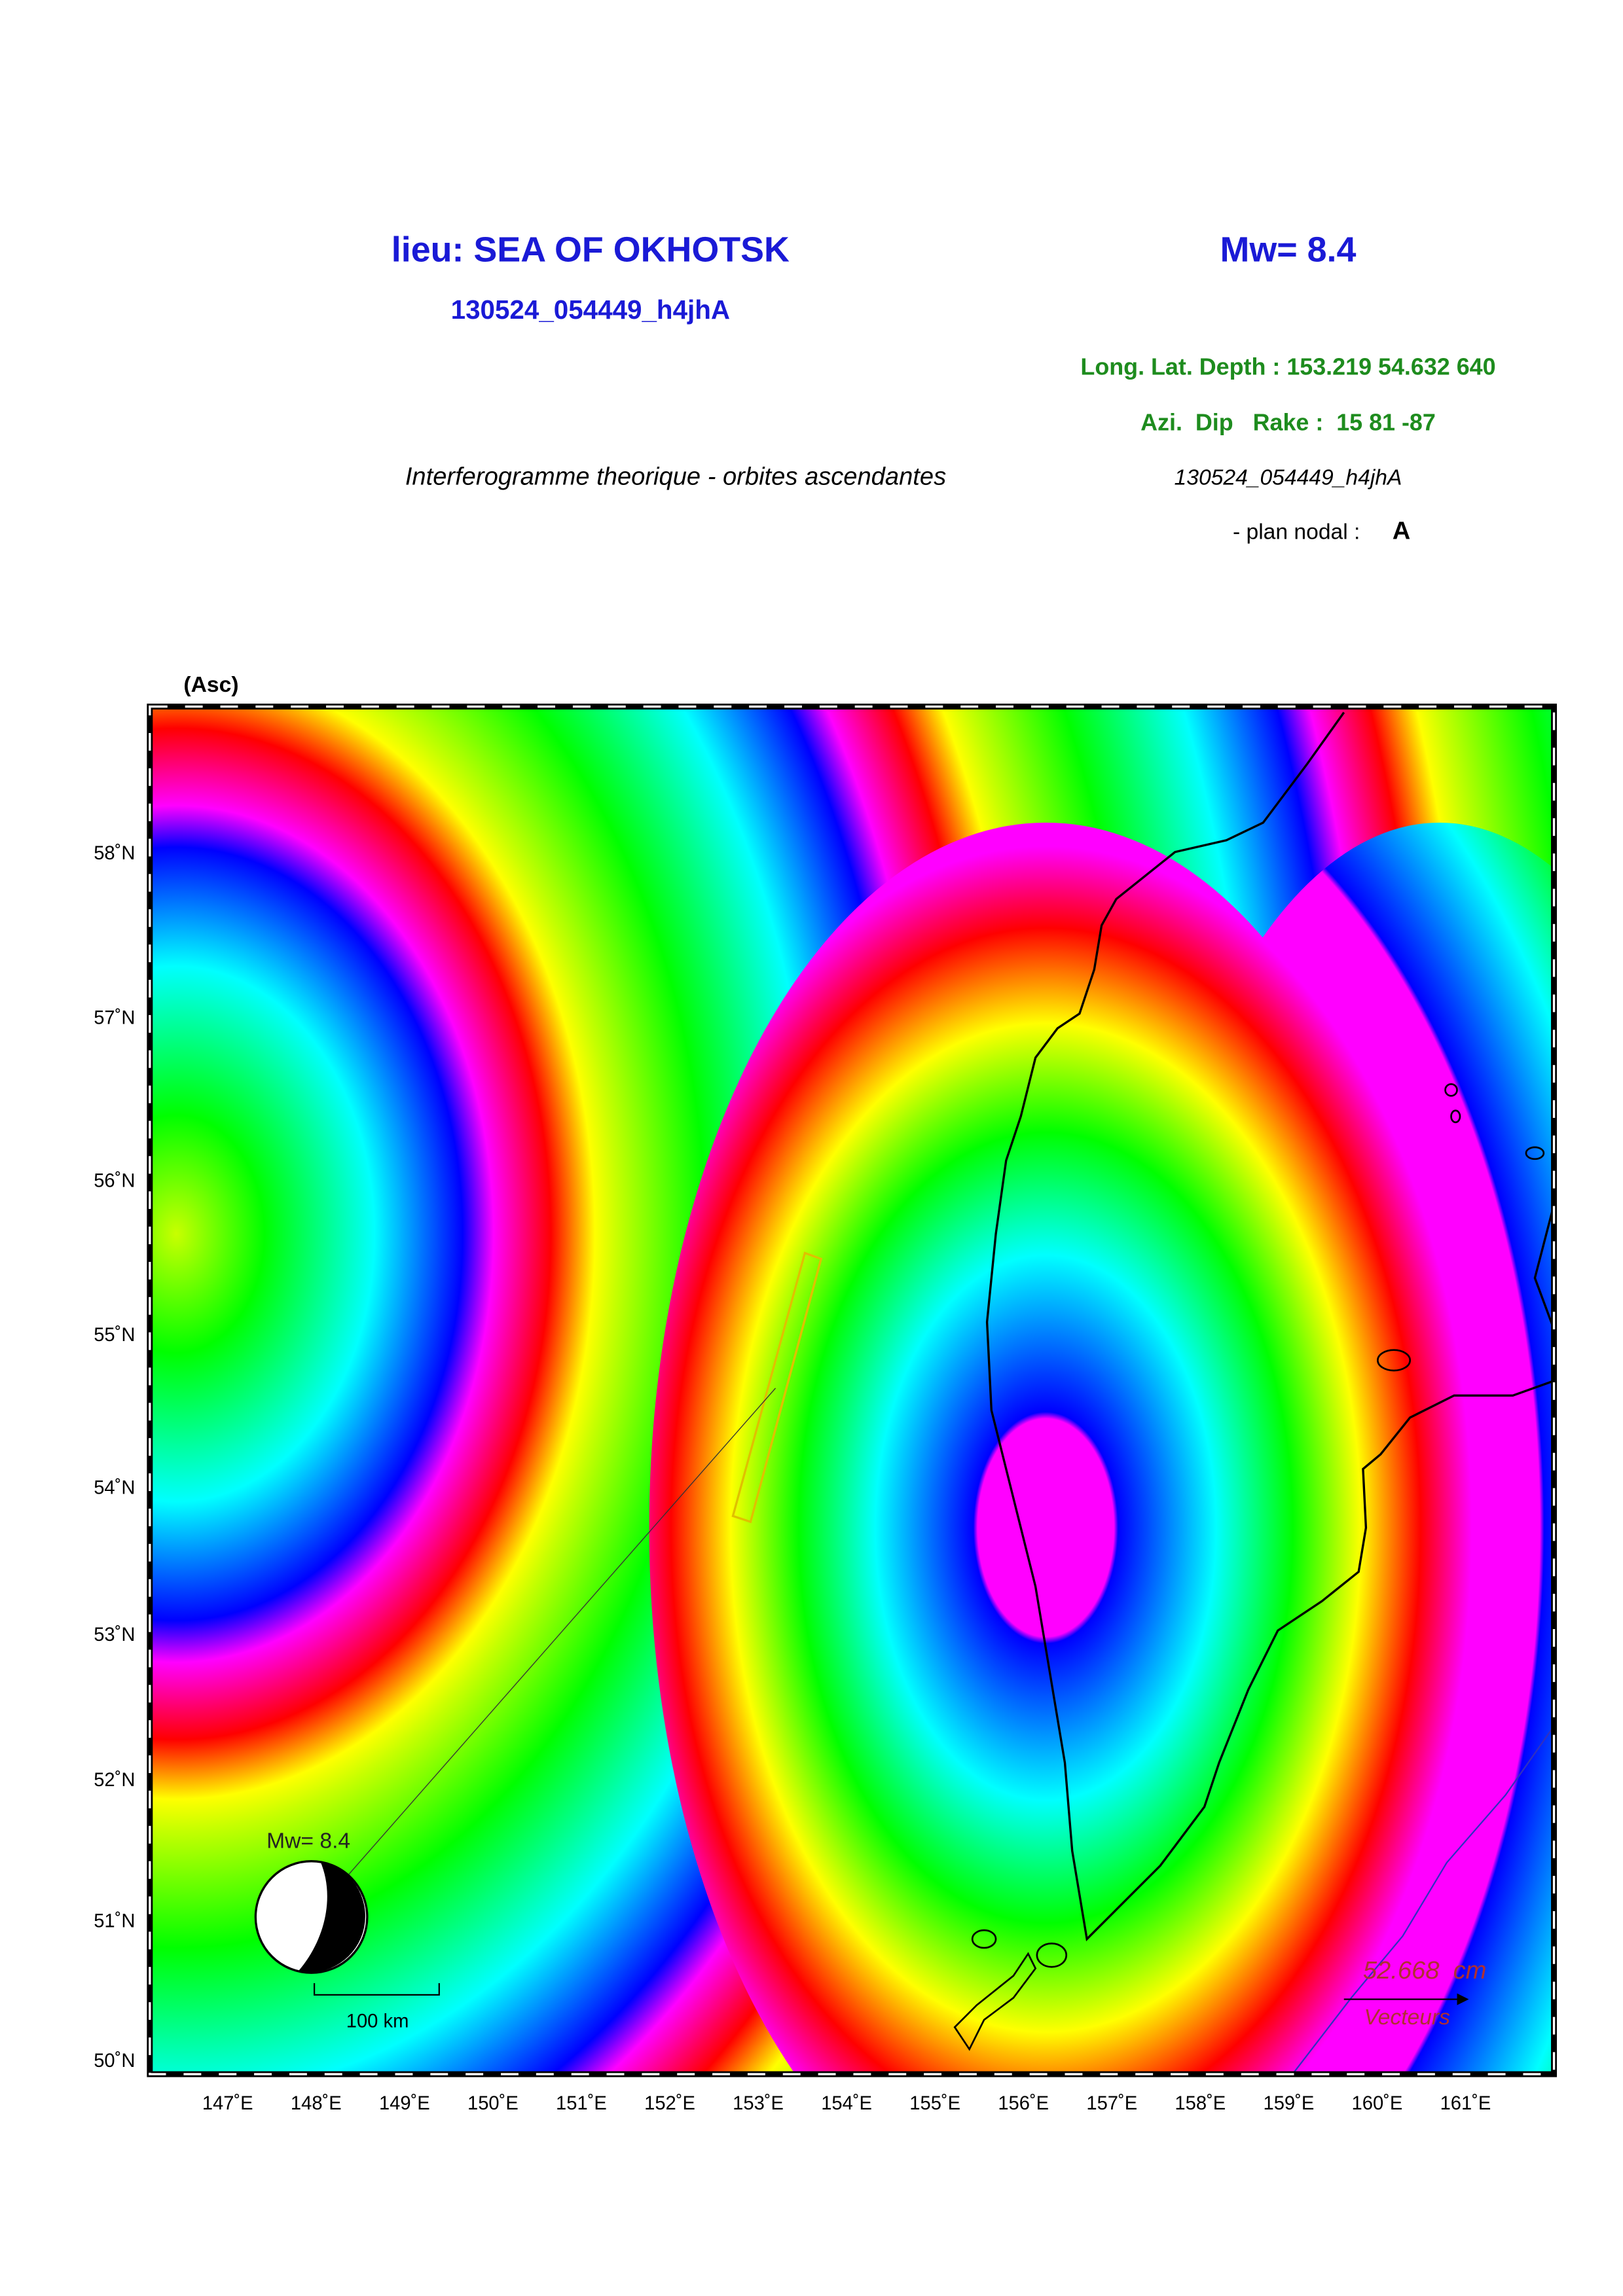  Describe the element at coordinates (1200, 2103) in the screenshot. I see `lon-label: 158˚E` at that location.